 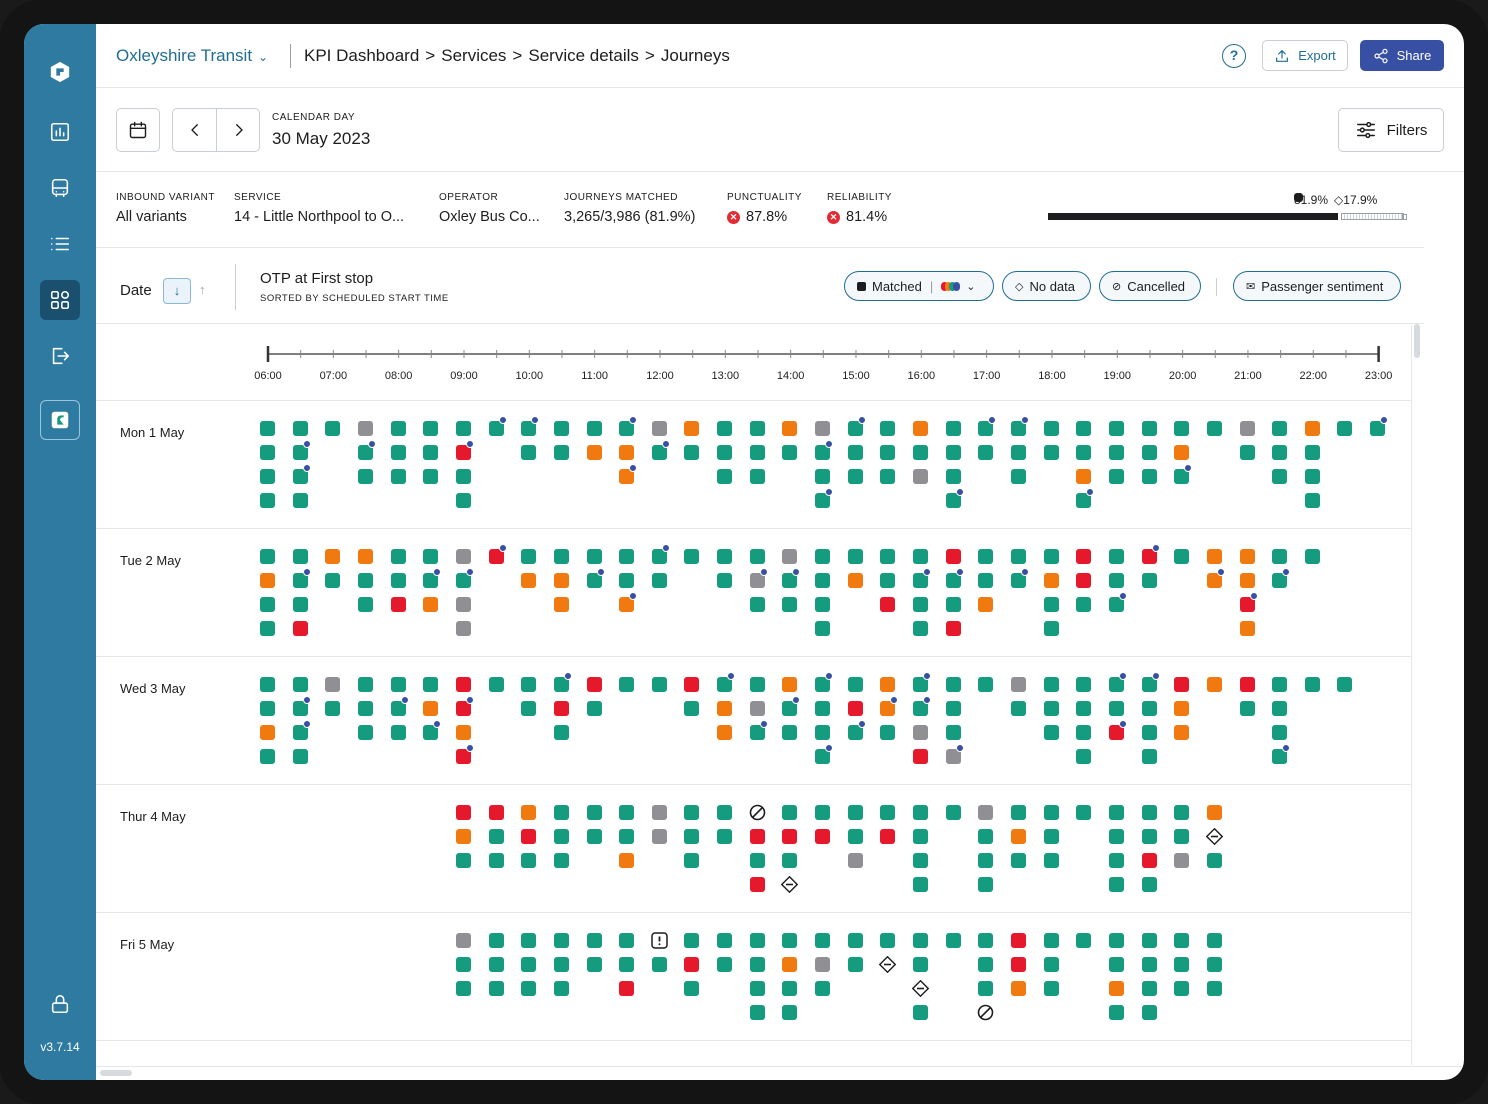 What do you see at coordinates (195, 130) in the screenshot?
I see `previous-day-button` at bounding box center [195, 130].